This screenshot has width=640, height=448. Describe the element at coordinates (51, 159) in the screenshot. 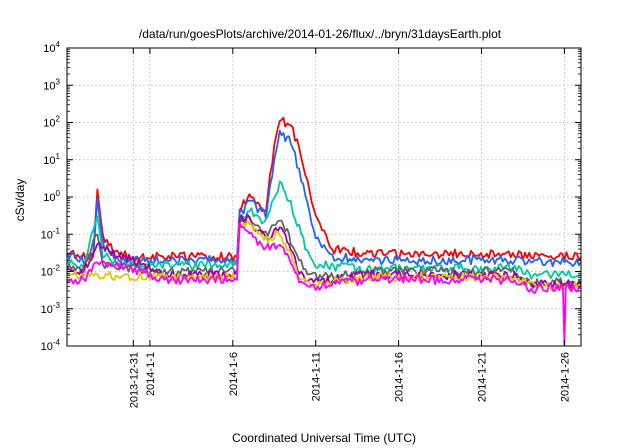

I see `y-tick-label: 10¹` at that location.